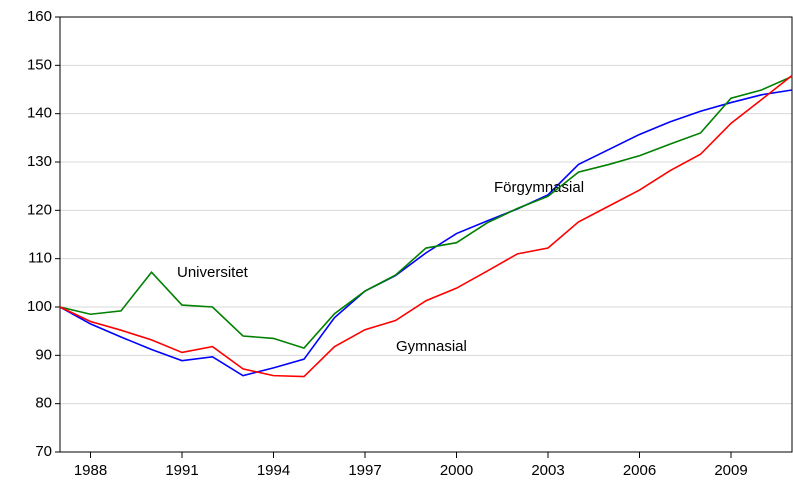 This screenshot has height=487, width=793. What do you see at coordinates (39, 161) in the screenshot?
I see `y-tick-label: 130` at bounding box center [39, 161].